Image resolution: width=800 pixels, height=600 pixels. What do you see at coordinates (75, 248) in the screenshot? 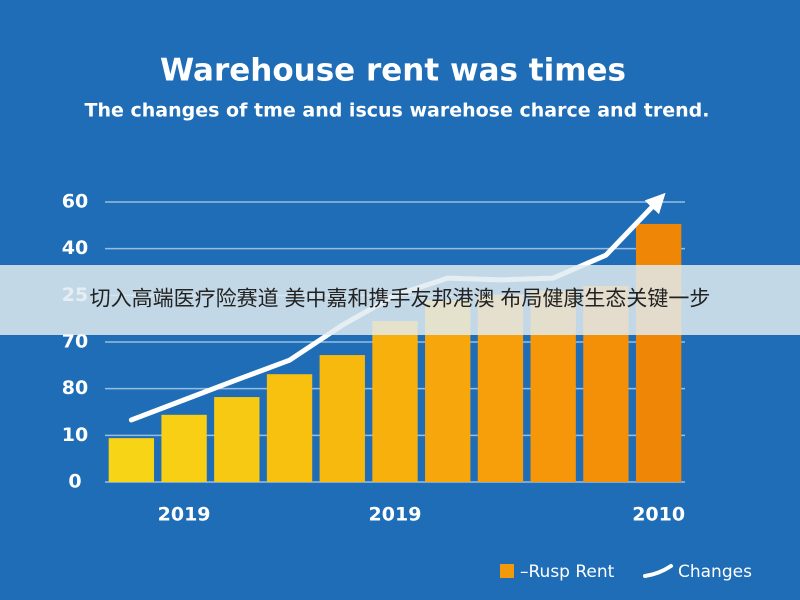
I see `y-tick-label: 40` at bounding box center [75, 248].